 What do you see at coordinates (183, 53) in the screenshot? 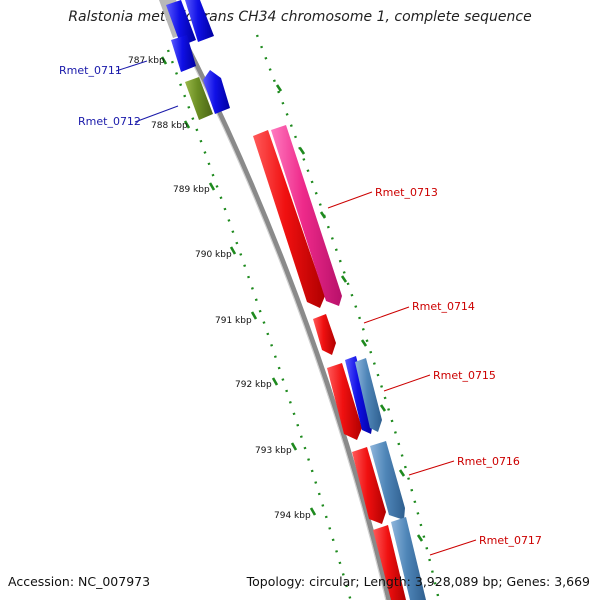
I see `gene-rmet-0711c` at bounding box center [183, 53].